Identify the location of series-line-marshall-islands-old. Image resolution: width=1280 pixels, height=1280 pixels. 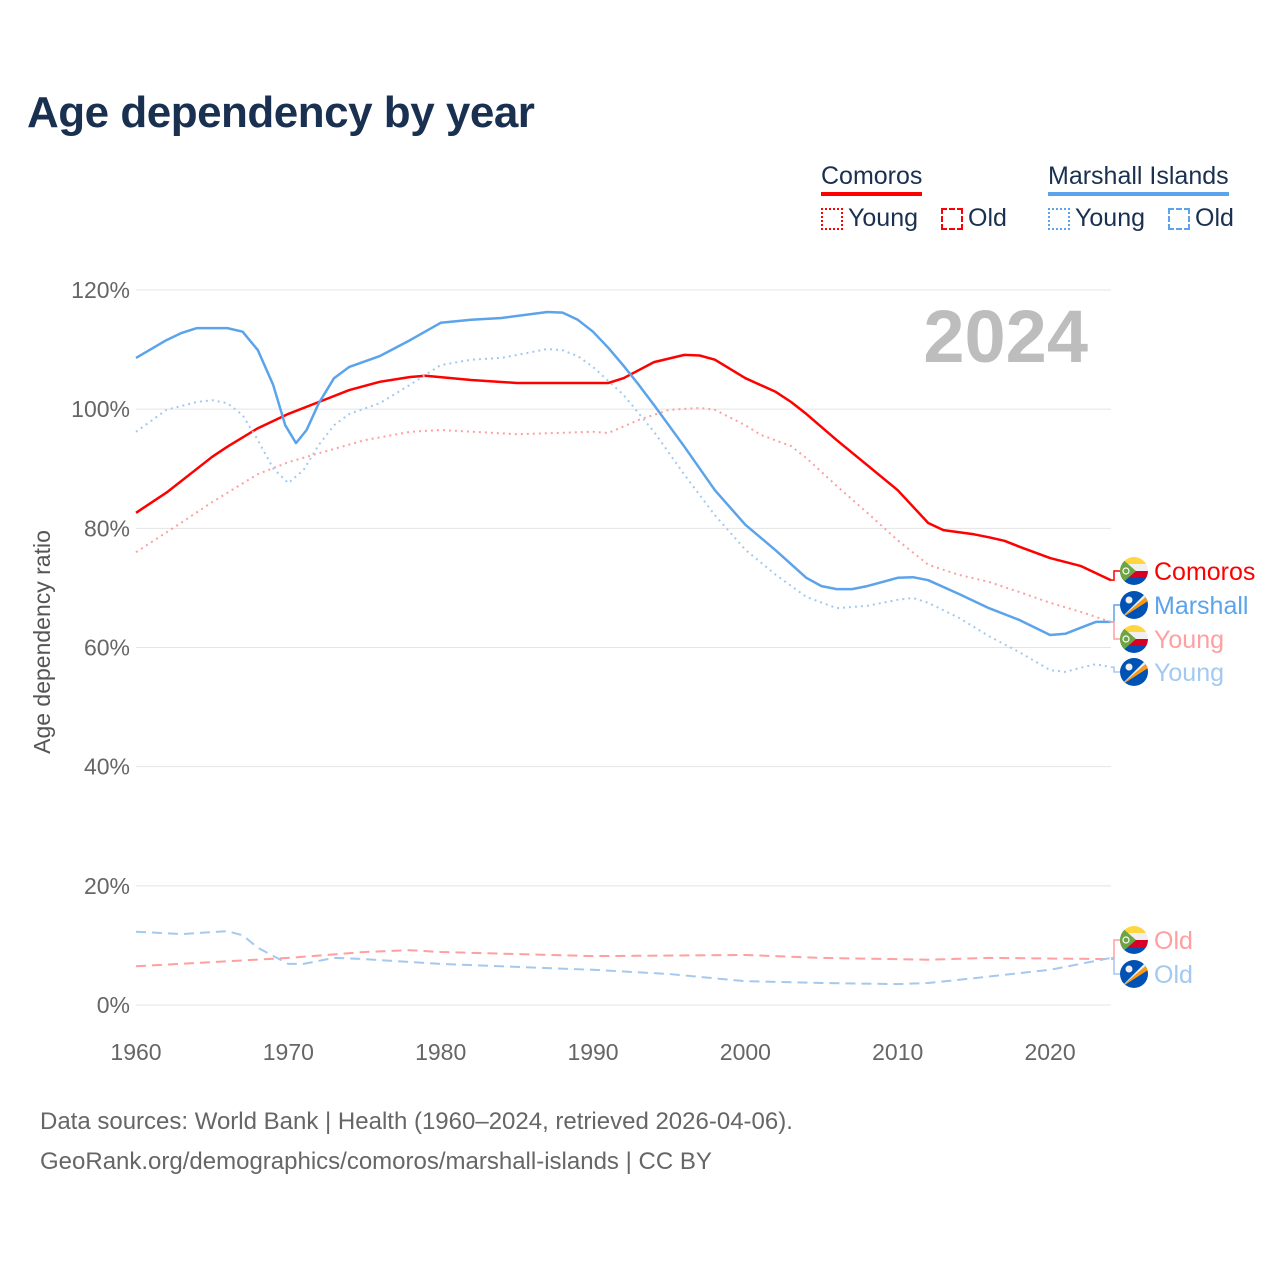
(623, 958).